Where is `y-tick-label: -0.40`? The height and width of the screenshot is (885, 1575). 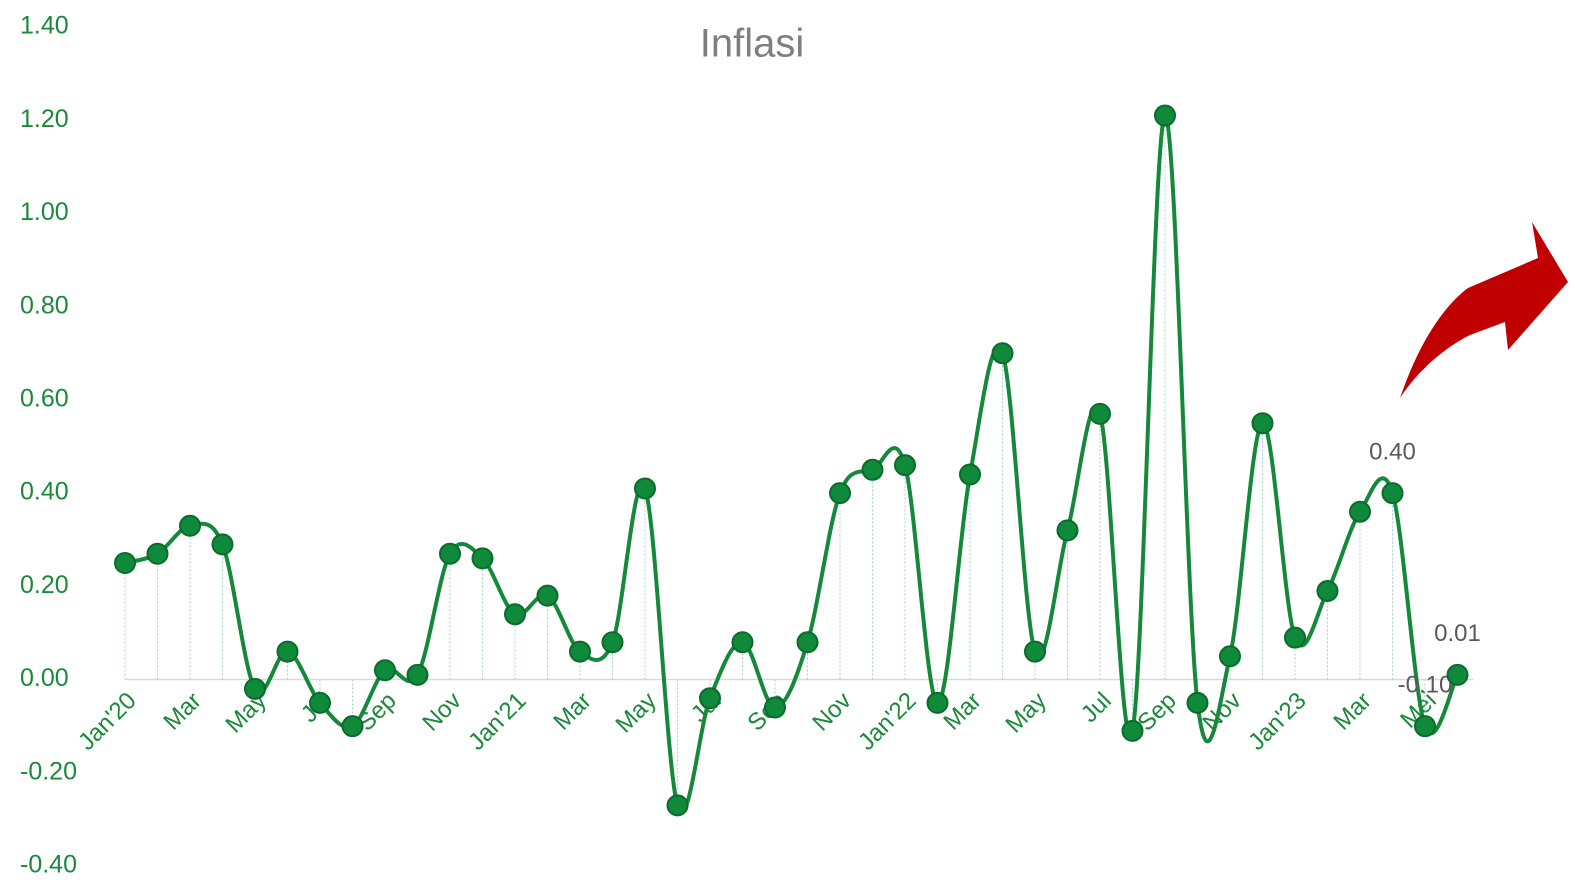 y-tick-label: -0.40 is located at coordinates (48, 865).